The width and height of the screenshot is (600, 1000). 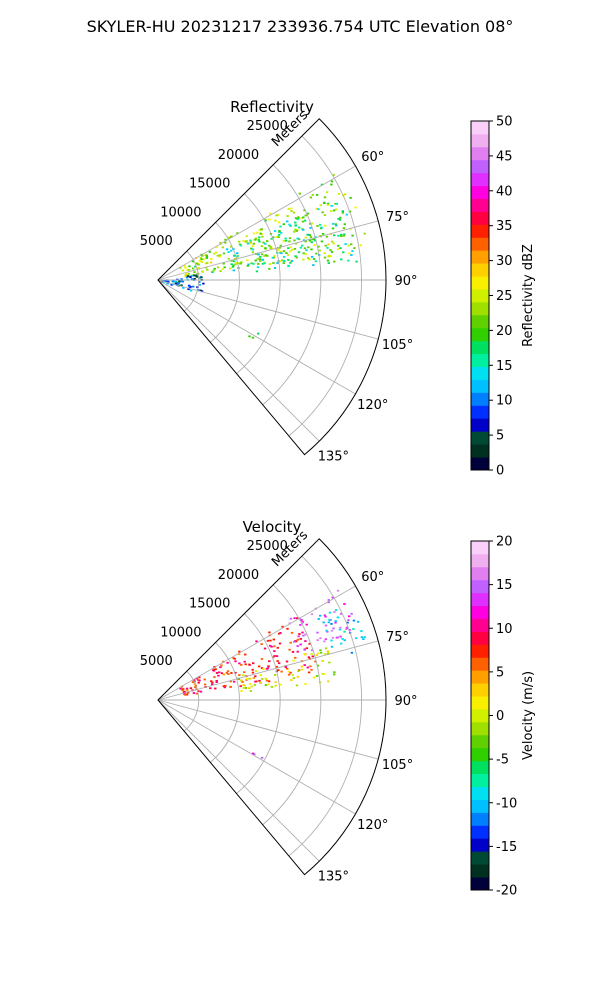 What do you see at coordinates (372, 825) in the screenshot?
I see `azimuth-tick-label: 120°` at bounding box center [372, 825].